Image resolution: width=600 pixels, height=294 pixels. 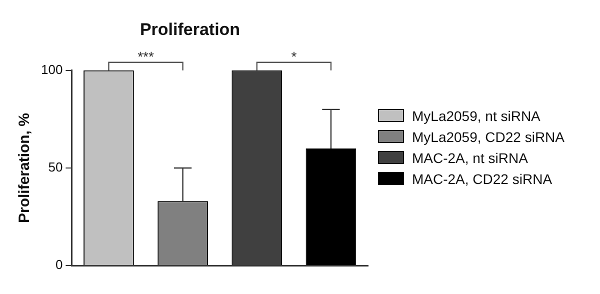 I want to click on legend-label: MAC-2A, nt siRNA, so click(x=470, y=158).